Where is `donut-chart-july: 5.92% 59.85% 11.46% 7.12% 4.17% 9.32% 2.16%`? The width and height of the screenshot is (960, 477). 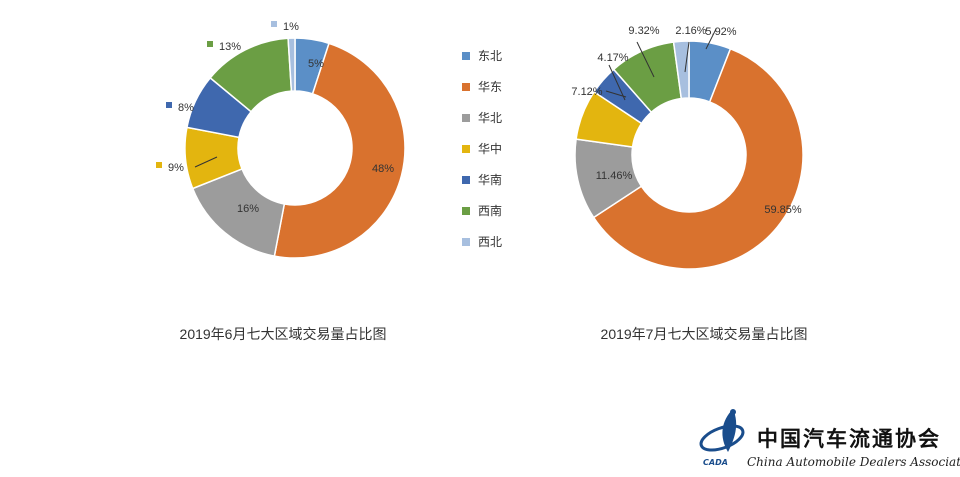
donut-chart-july: 5.92% 59.85% 11.46% 7.12% 4.17% 9.32% 2.16% is located at coordinates (687, 147).